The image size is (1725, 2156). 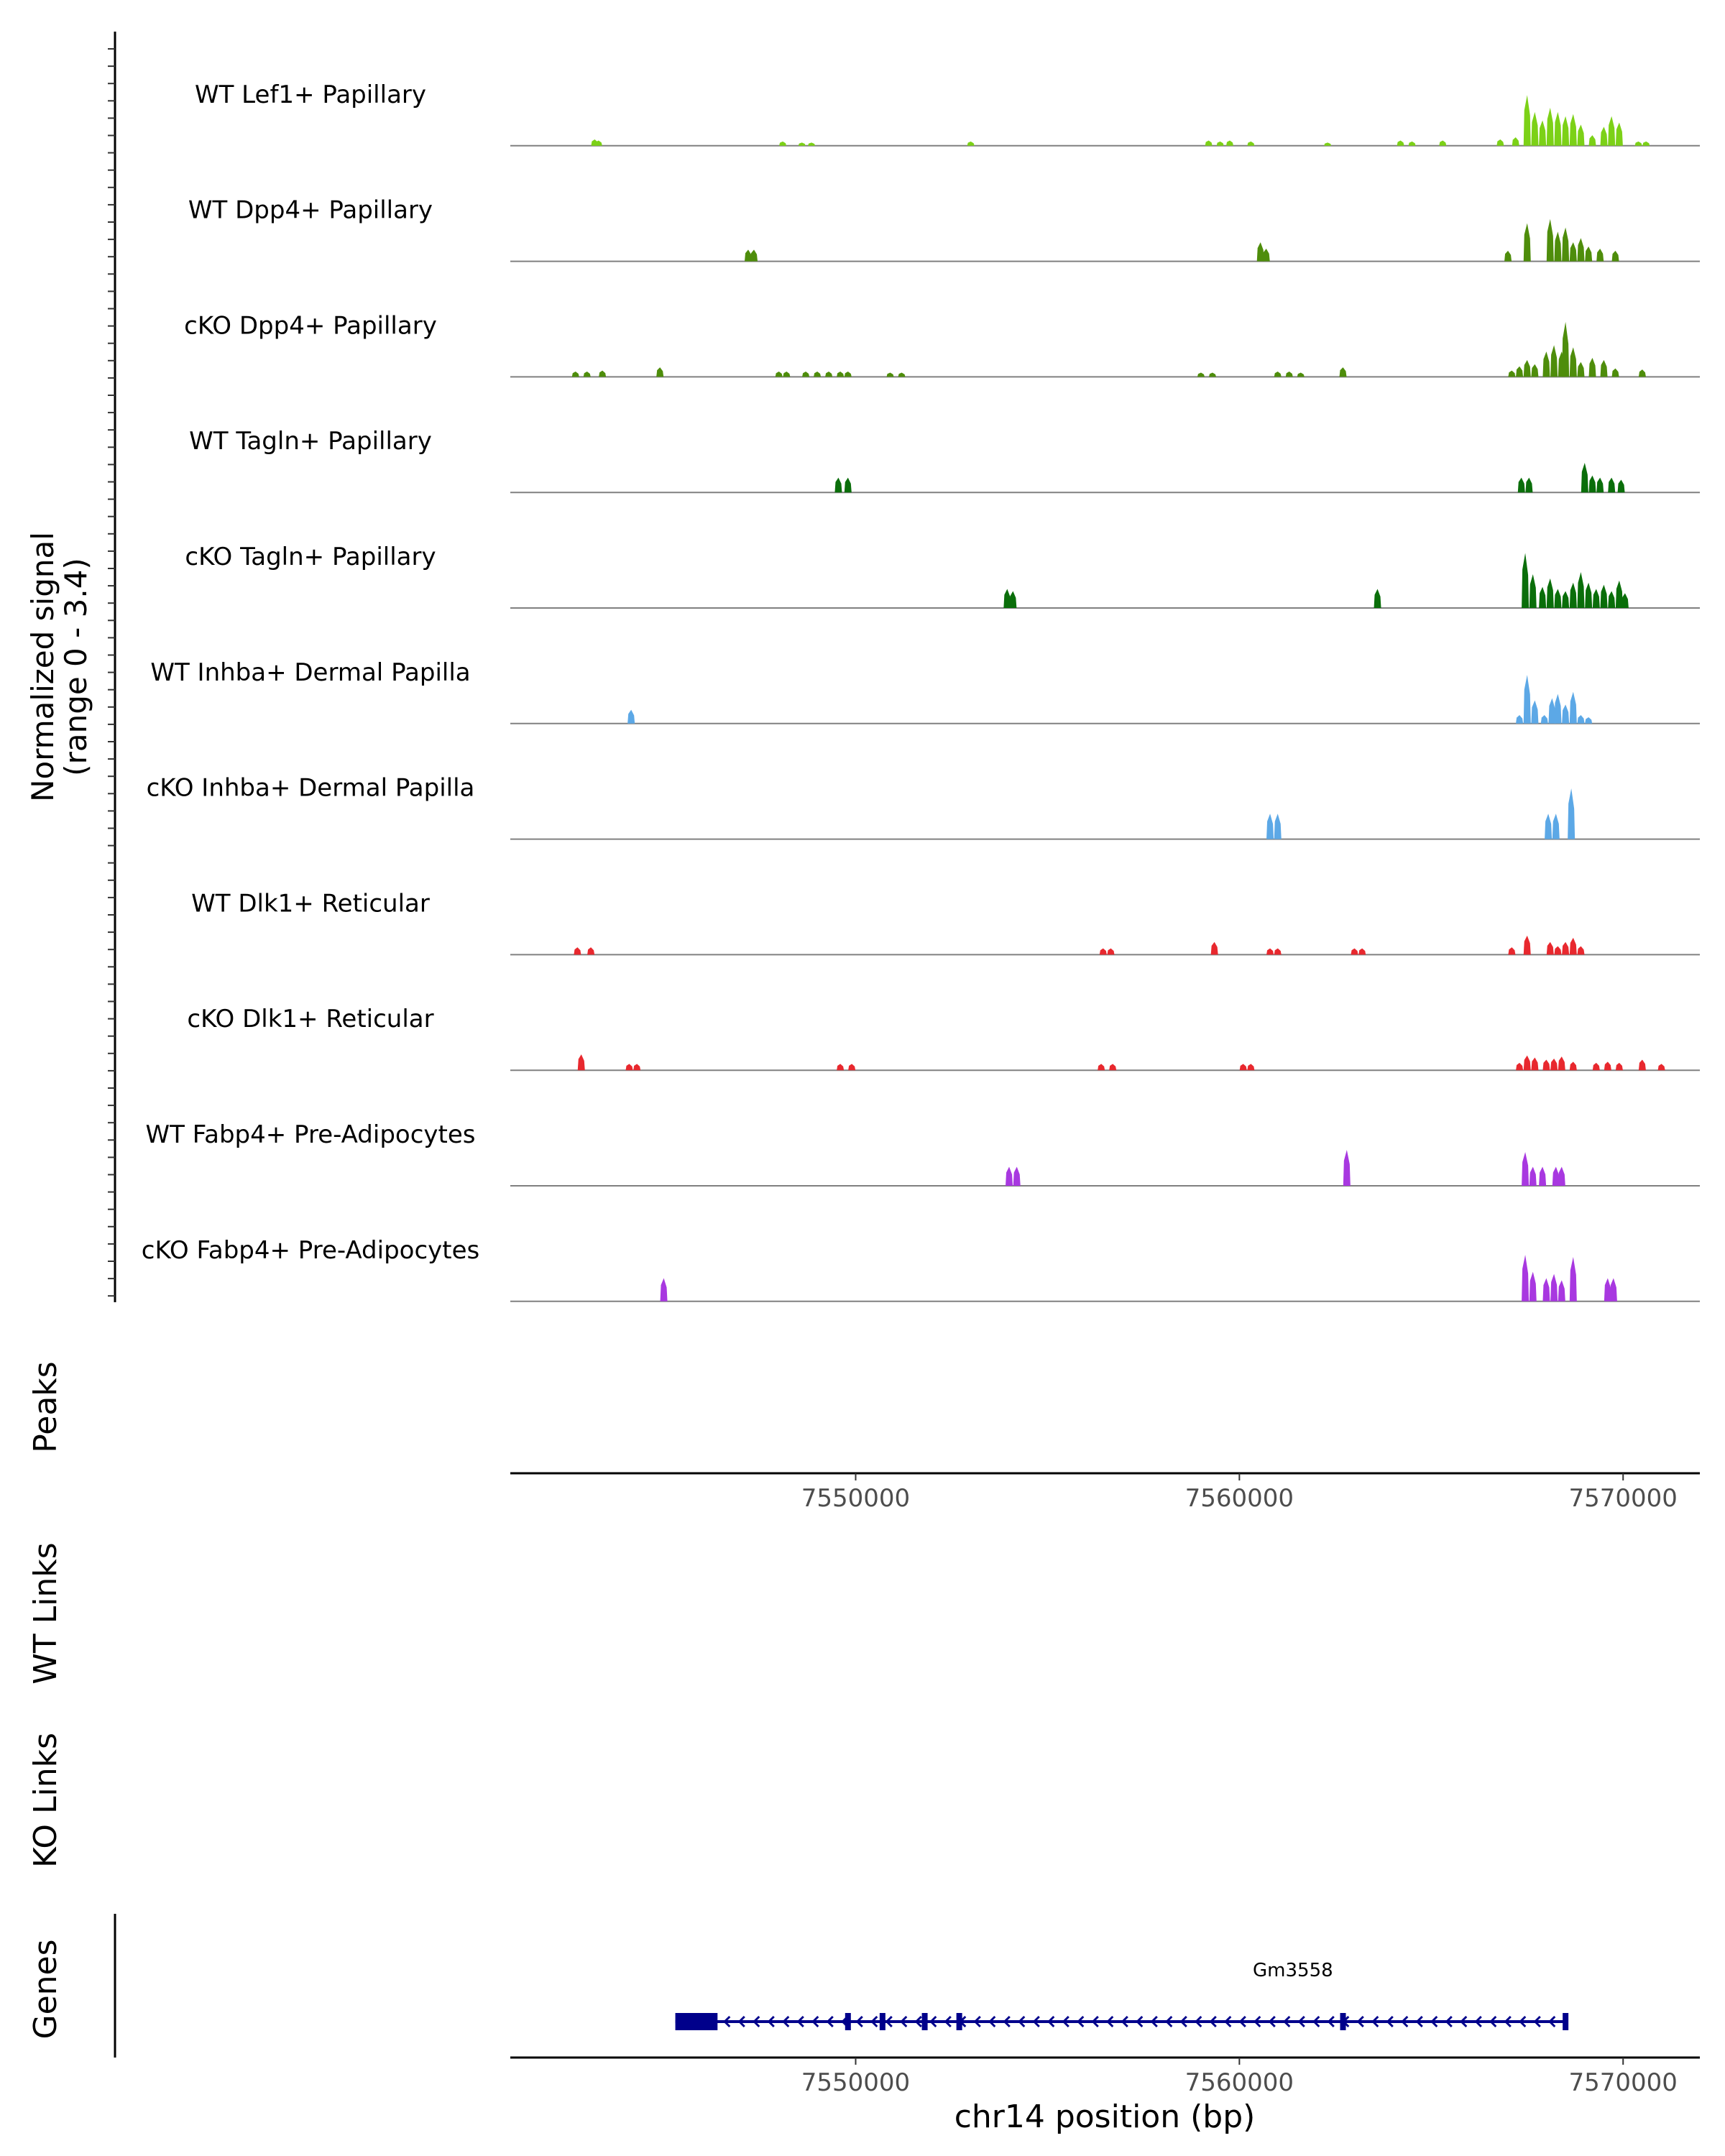 I want to click on bottom-x-axis-ticks: 7550000 7560000 7570000, so click(x=1239, y=2077).